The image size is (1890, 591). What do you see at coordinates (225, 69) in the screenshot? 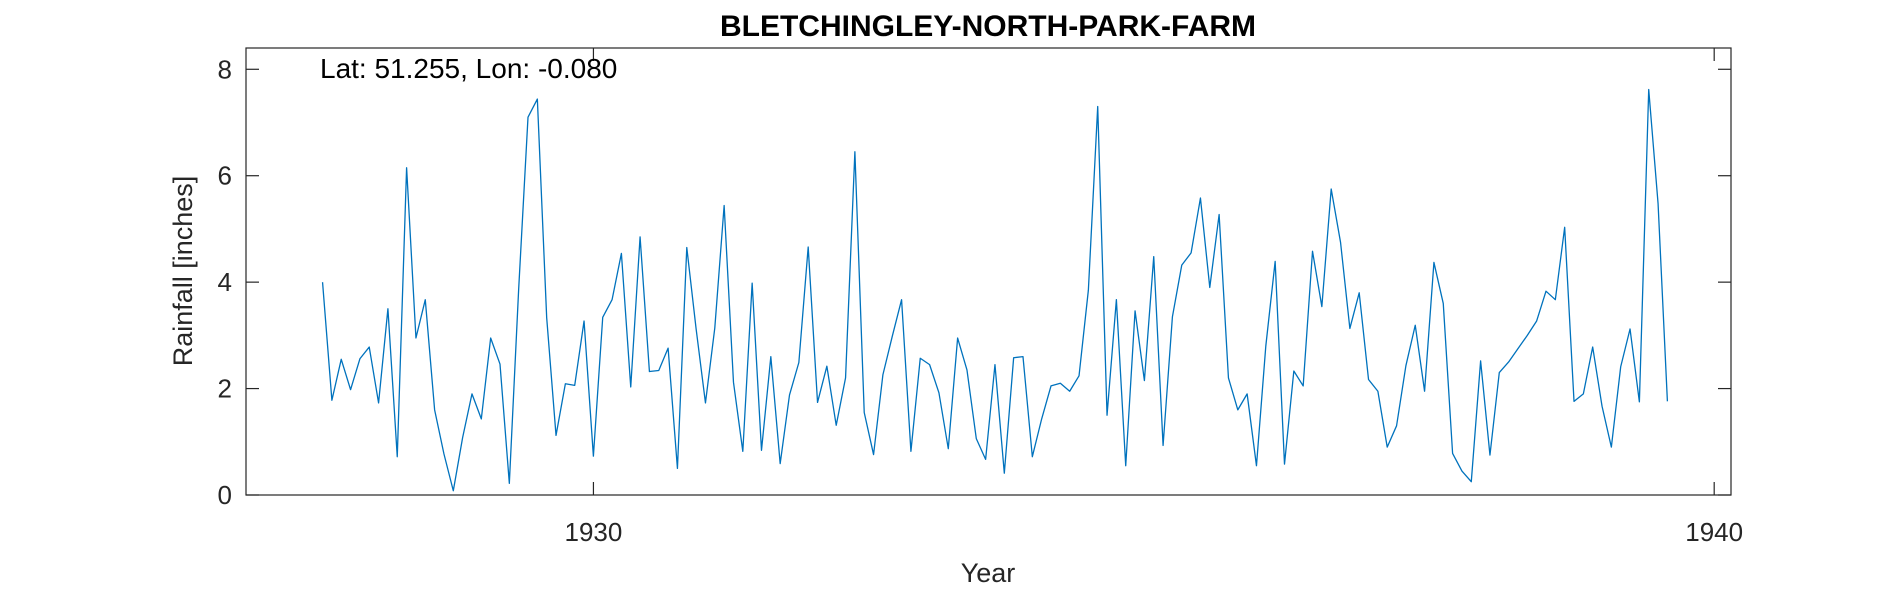
I see `y-tick-label: 8` at bounding box center [225, 69].